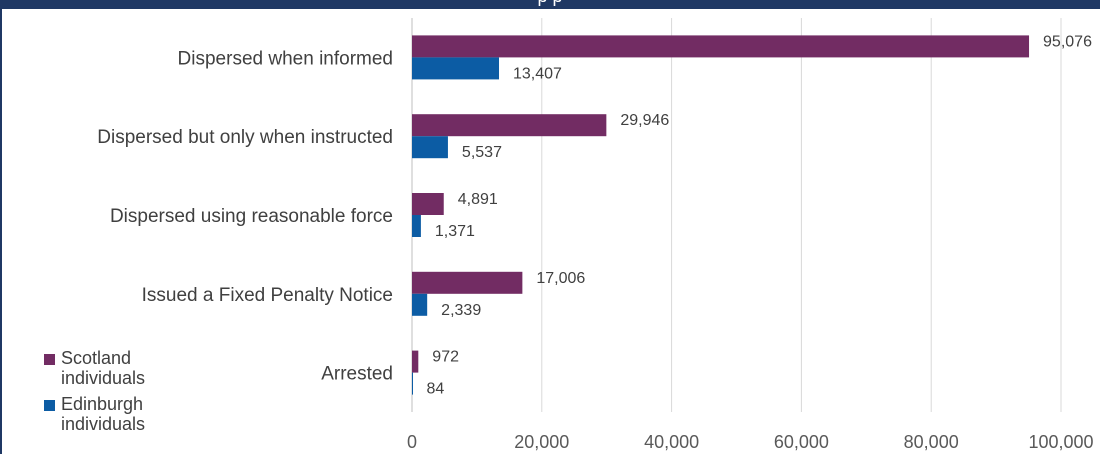  Describe the element at coordinates (267, 295) in the screenshot. I see `category-label: Issued a Fixed Penalty Notice` at that location.